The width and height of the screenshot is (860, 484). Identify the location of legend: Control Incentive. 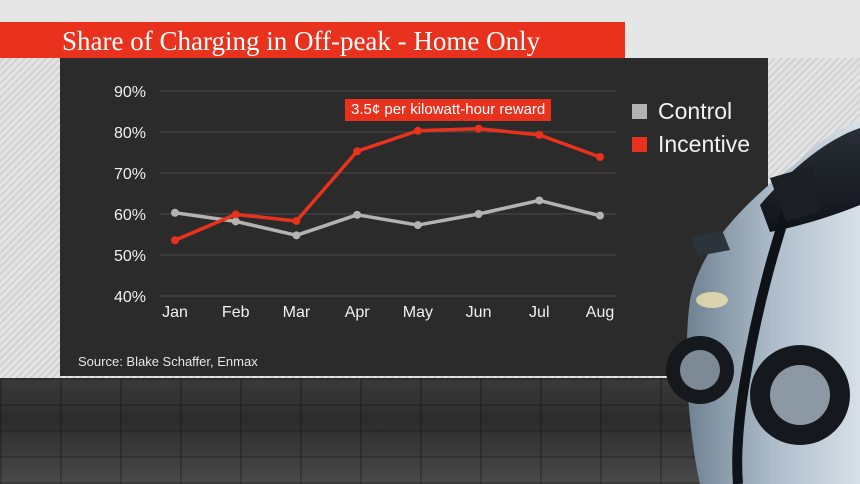
(691, 128).